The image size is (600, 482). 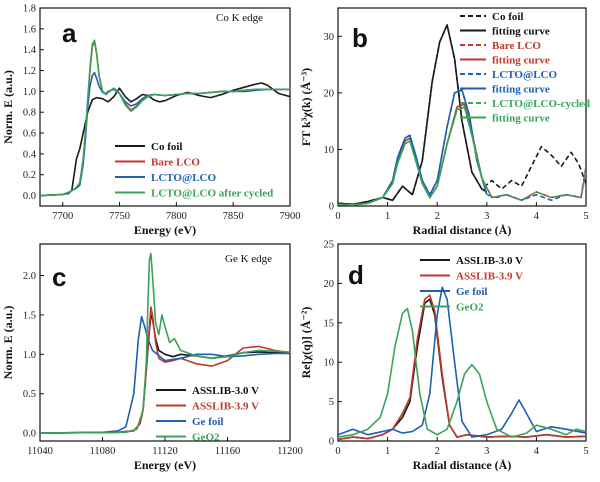 What do you see at coordinates (227, 451) in the screenshot?
I see `x-tick-label: 11160` at bounding box center [227, 451].